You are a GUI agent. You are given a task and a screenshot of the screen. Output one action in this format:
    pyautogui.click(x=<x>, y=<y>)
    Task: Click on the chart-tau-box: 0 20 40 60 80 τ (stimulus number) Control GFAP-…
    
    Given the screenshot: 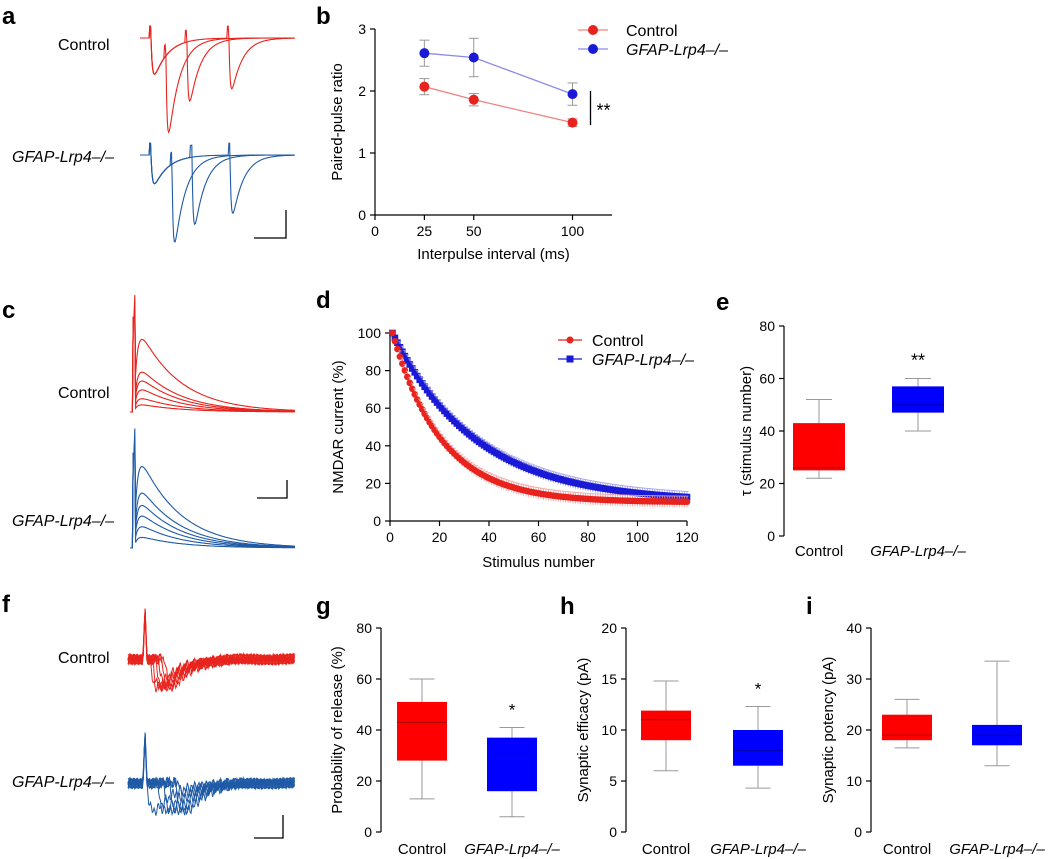 What is the action you would take?
    pyautogui.click(x=852, y=439)
    